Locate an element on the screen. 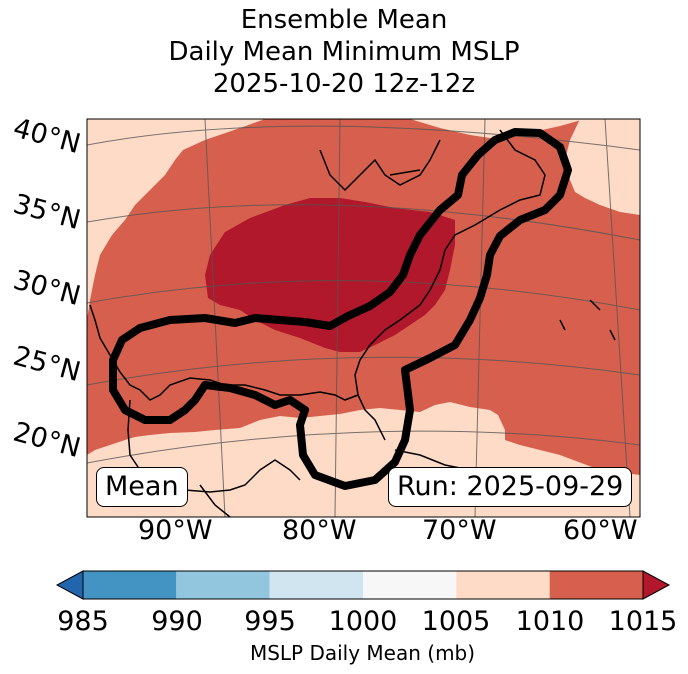 The image size is (688, 674). lon-label-80w: 80°W is located at coordinates (319, 530).